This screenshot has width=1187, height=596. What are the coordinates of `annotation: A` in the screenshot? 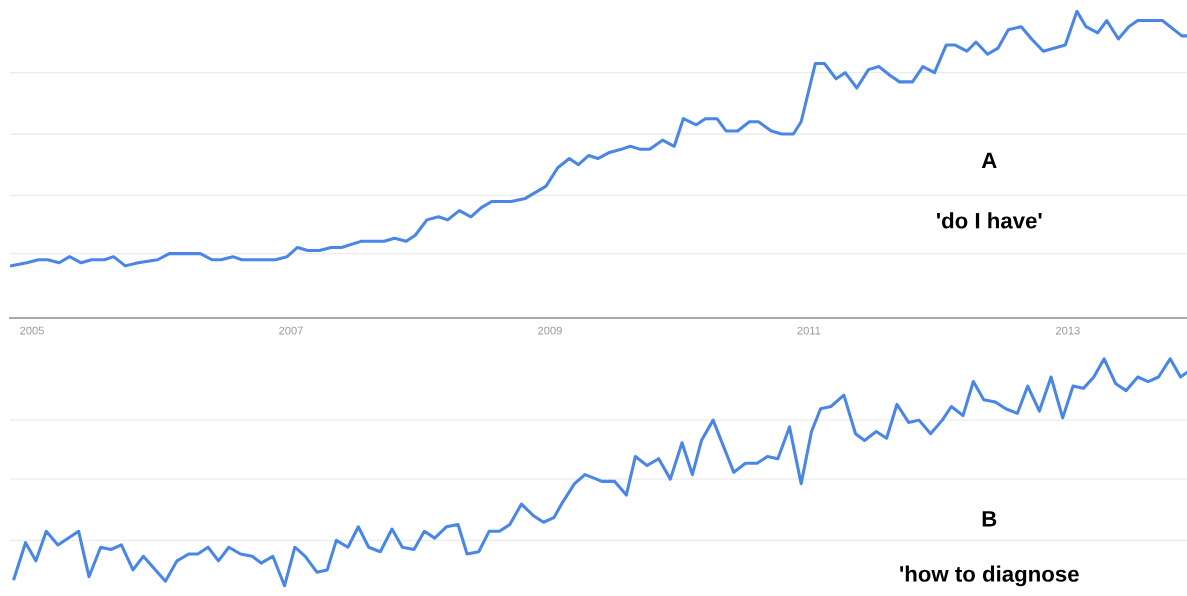 It's located at (989, 160).